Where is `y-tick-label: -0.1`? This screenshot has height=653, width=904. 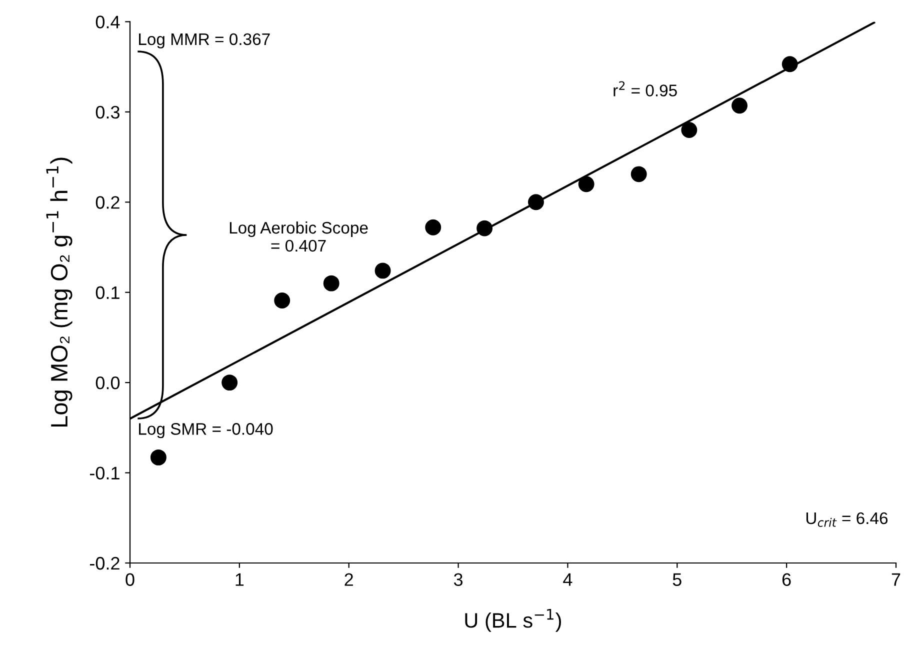
y-tick-label: -0.1 is located at coordinates (105, 473).